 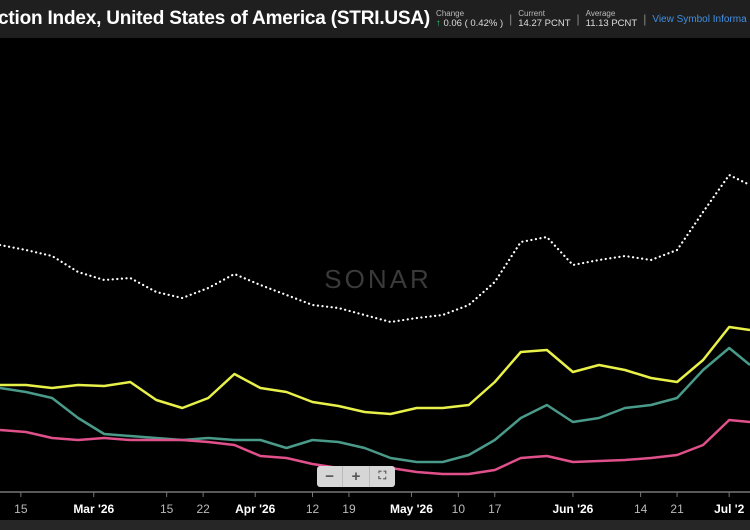 What do you see at coordinates (377, 279) in the screenshot?
I see `sonar-watermark: SONAR` at bounding box center [377, 279].